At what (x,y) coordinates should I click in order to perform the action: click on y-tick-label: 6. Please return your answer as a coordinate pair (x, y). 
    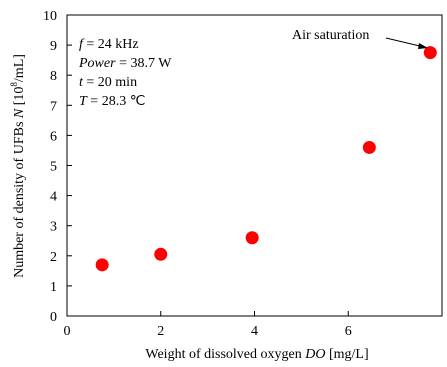
    Looking at the image, I should click on (53, 136).